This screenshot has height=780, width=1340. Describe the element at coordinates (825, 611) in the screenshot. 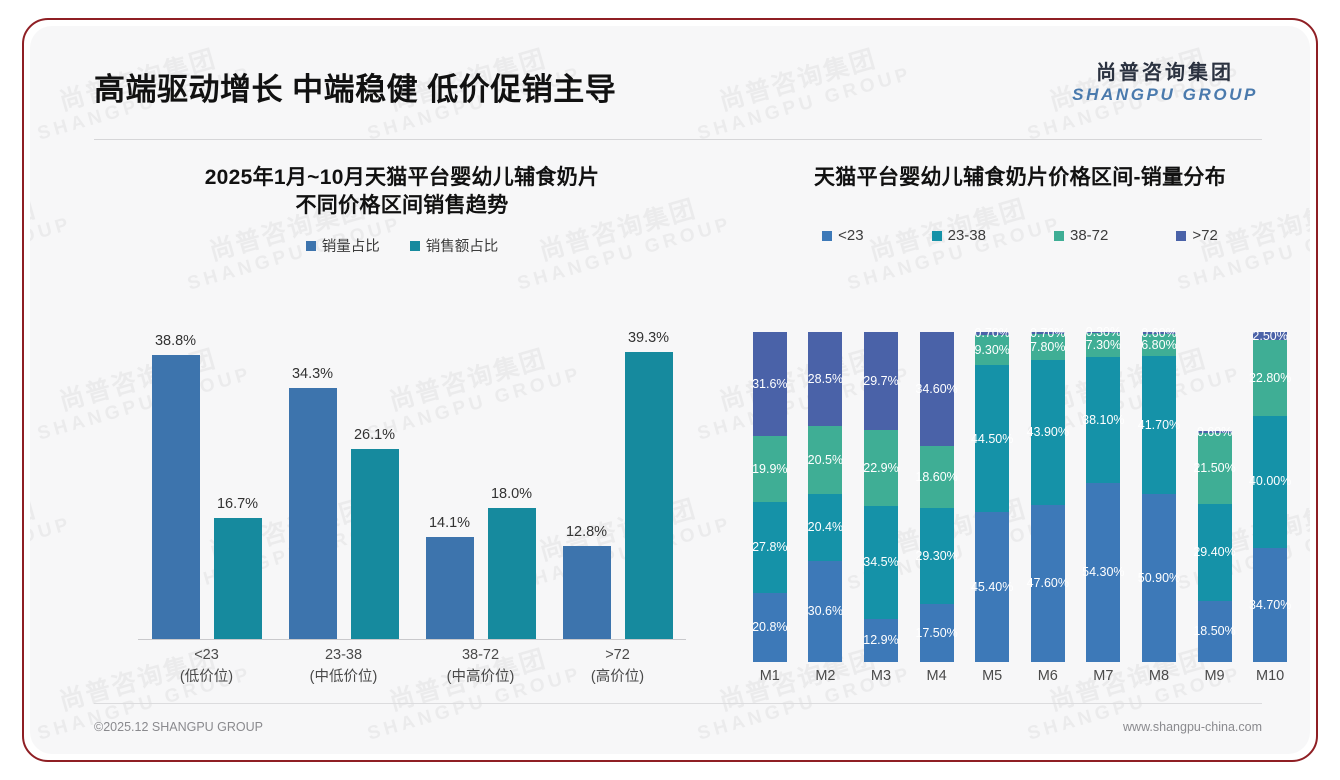

I see `stack-segment-<23-M2: 30.6%` at that location.